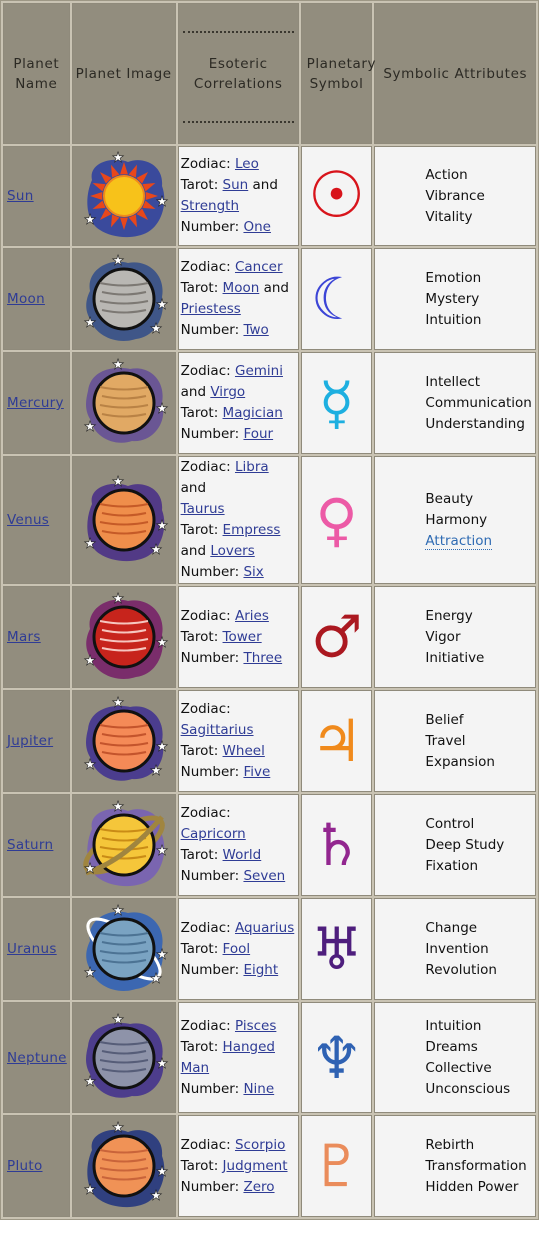  What do you see at coordinates (449, 615) in the screenshot?
I see `attribute-text: Energy` at bounding box center [449, 615].